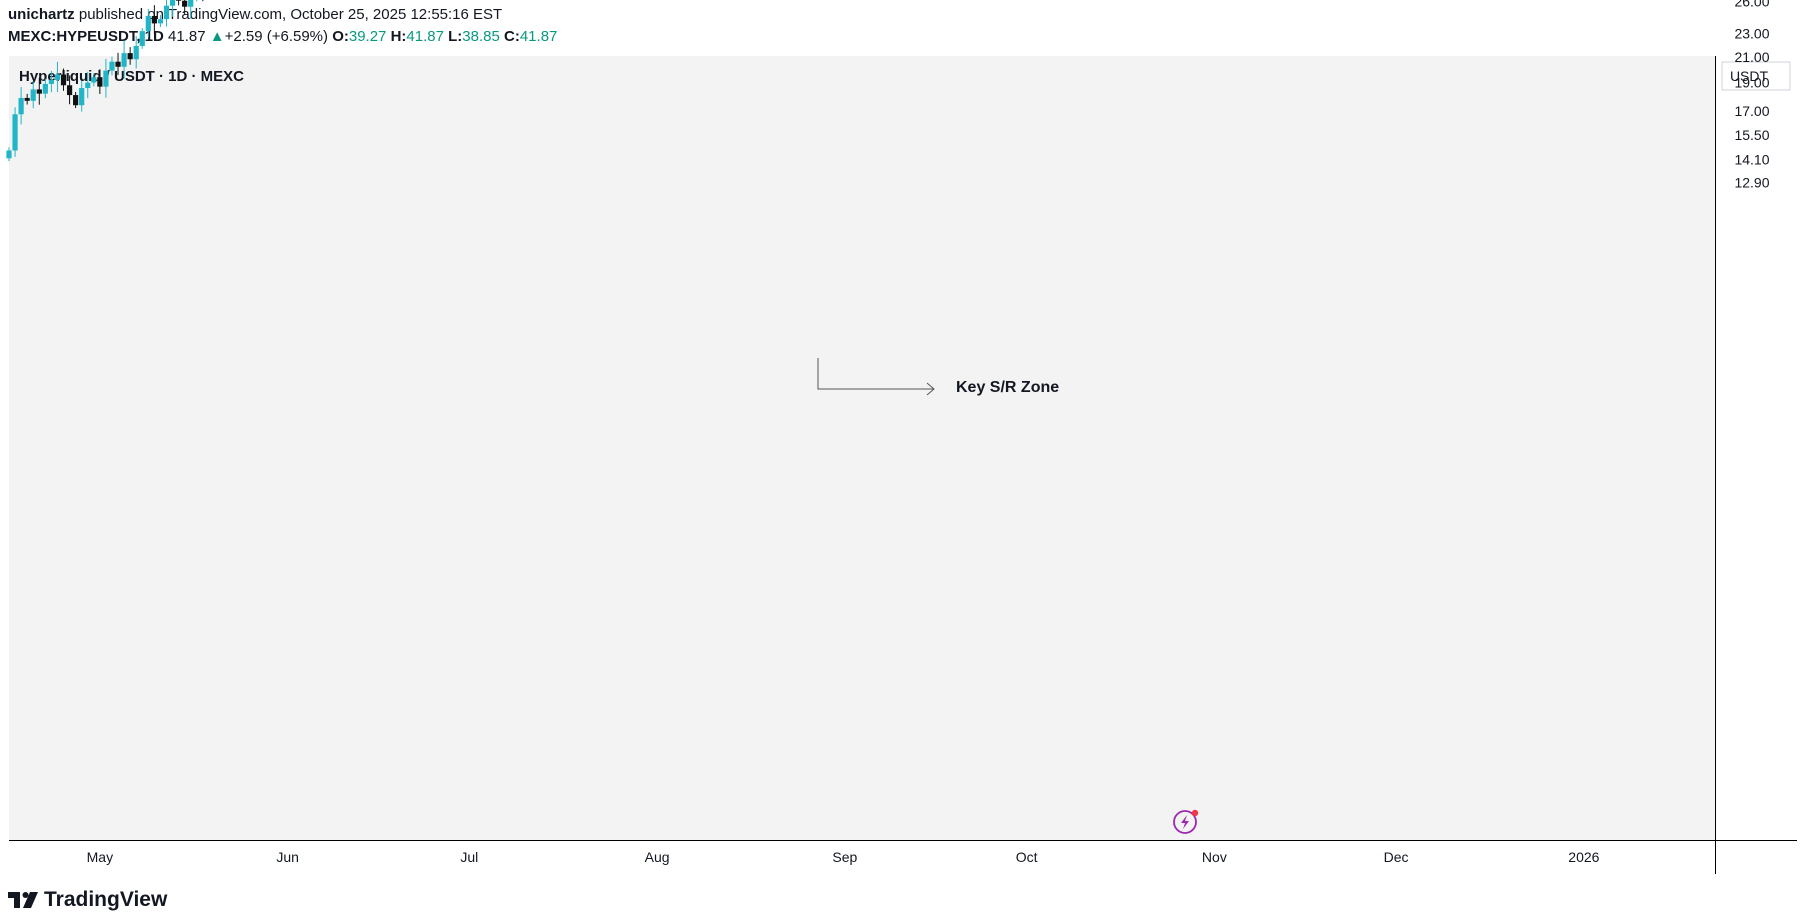  What do you see at coordinates (1583, 857) in the screenshot?
I see `x-tick-label: 2026` at bounding box center [1583, 857].